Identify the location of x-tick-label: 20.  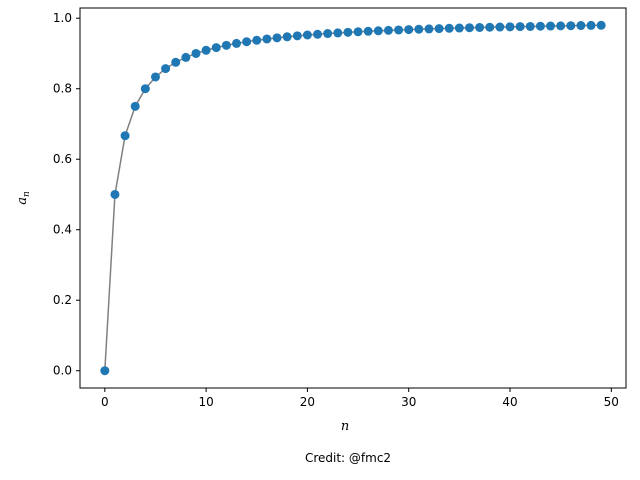
(307, 402).